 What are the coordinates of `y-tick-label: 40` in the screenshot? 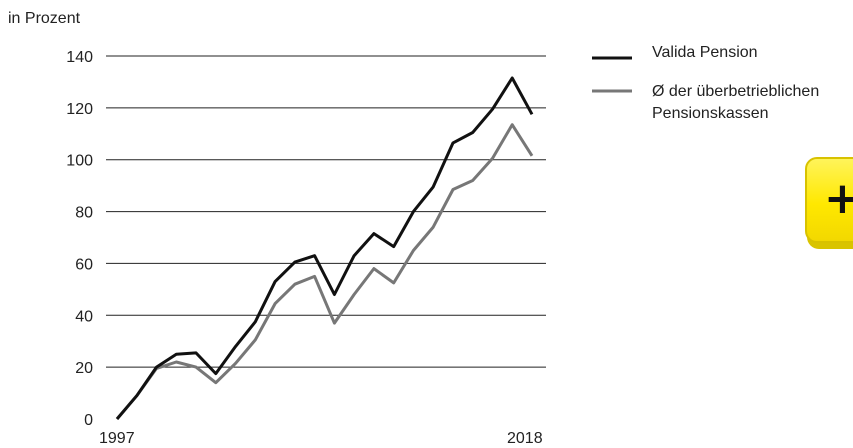 It's located at (84, 316).